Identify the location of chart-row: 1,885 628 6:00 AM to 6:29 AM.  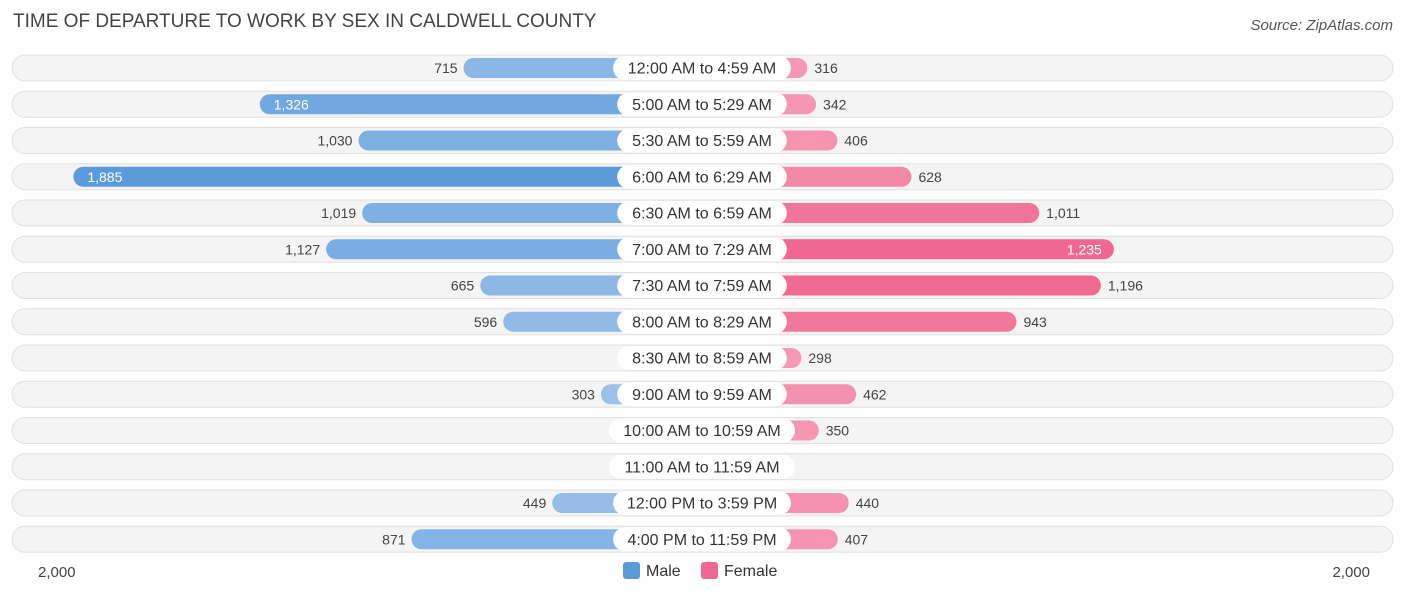
(702, 177).